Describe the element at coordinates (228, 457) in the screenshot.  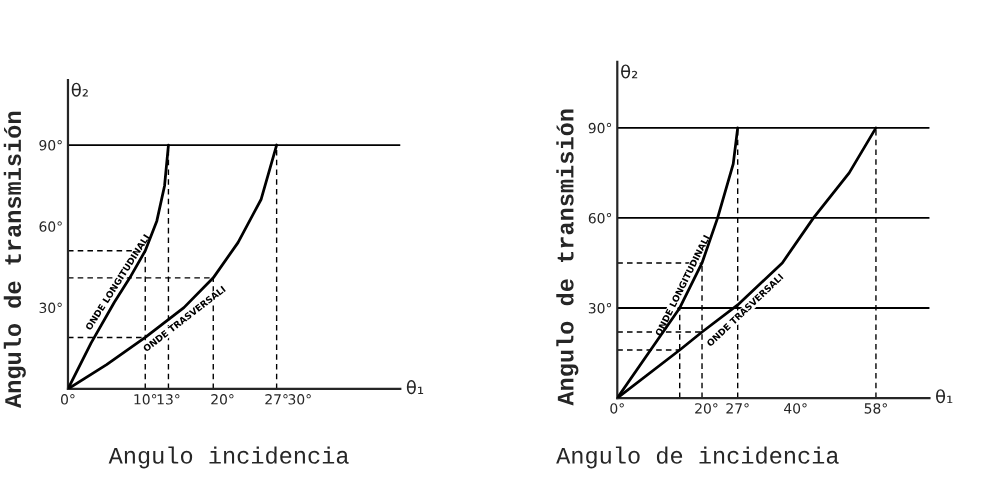
I see `x-axis-title: Angulo incidencia` at that location.